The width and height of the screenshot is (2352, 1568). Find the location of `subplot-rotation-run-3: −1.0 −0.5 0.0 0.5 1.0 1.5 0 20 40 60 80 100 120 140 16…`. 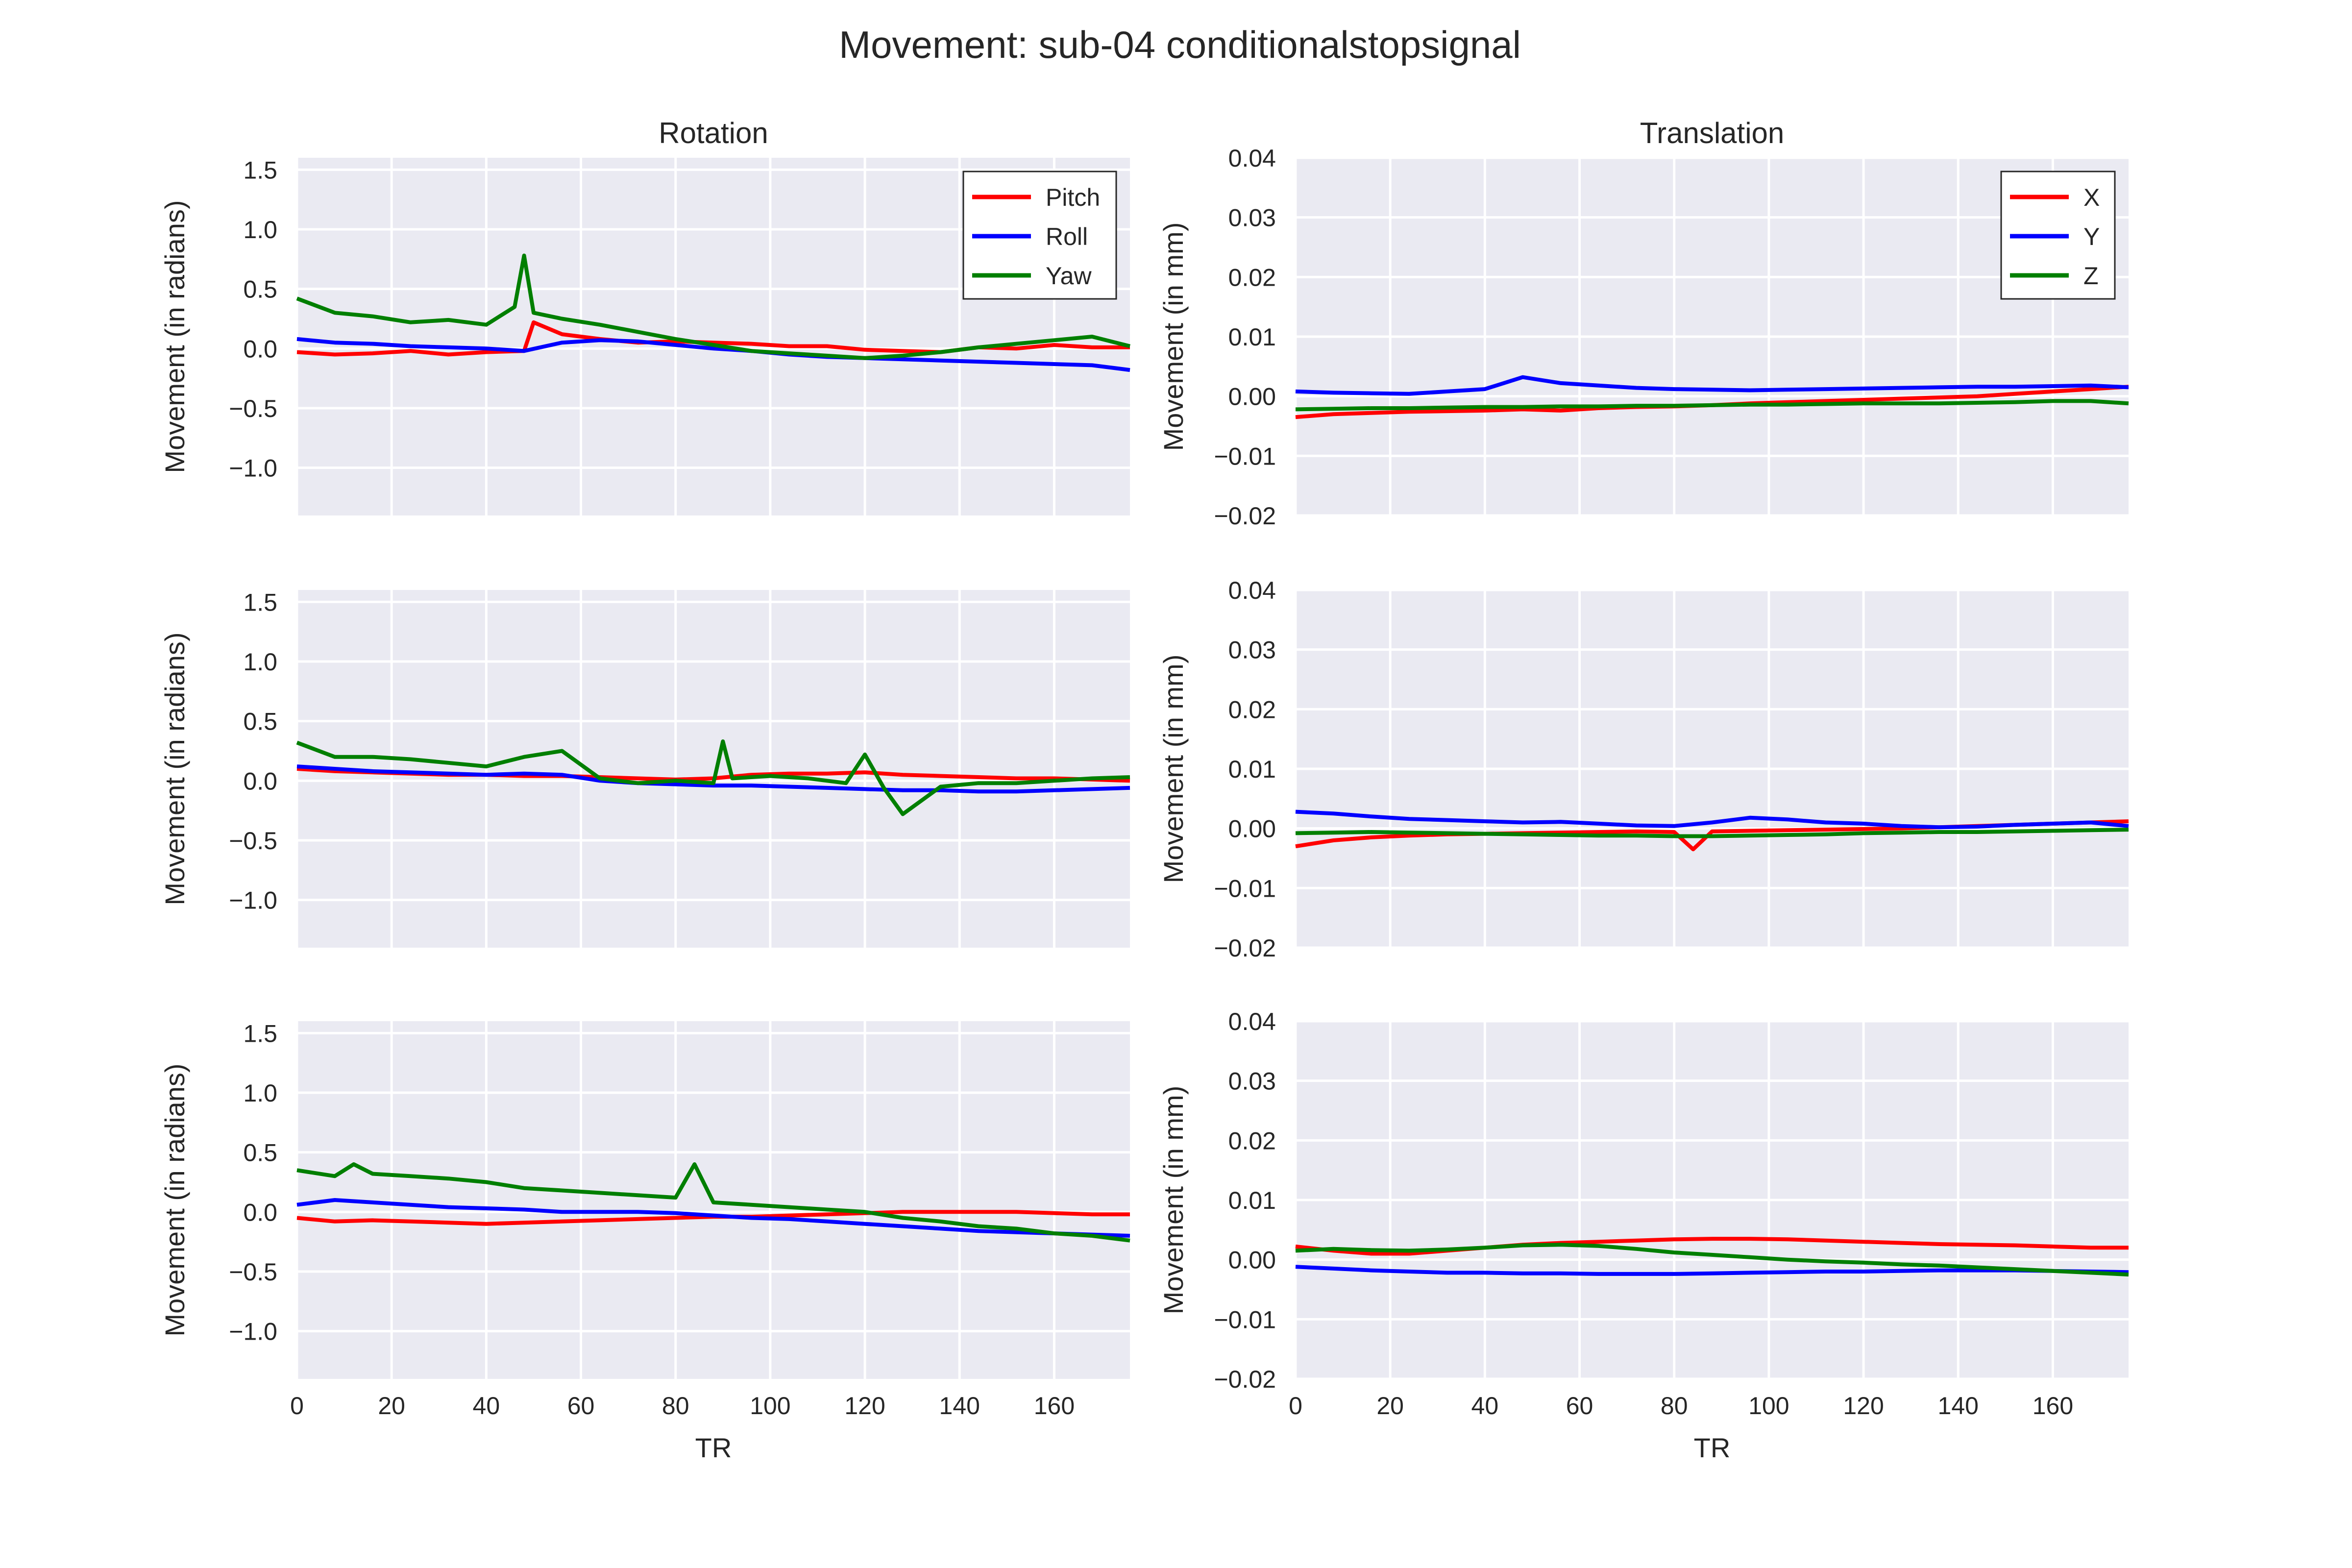

subplot-rotation-run-3: −1.0 −0.5 0.0 0.5 1.0 1.5 0 20 40 60 80 100 120 140 16… is located at coordinates (644, 1241).